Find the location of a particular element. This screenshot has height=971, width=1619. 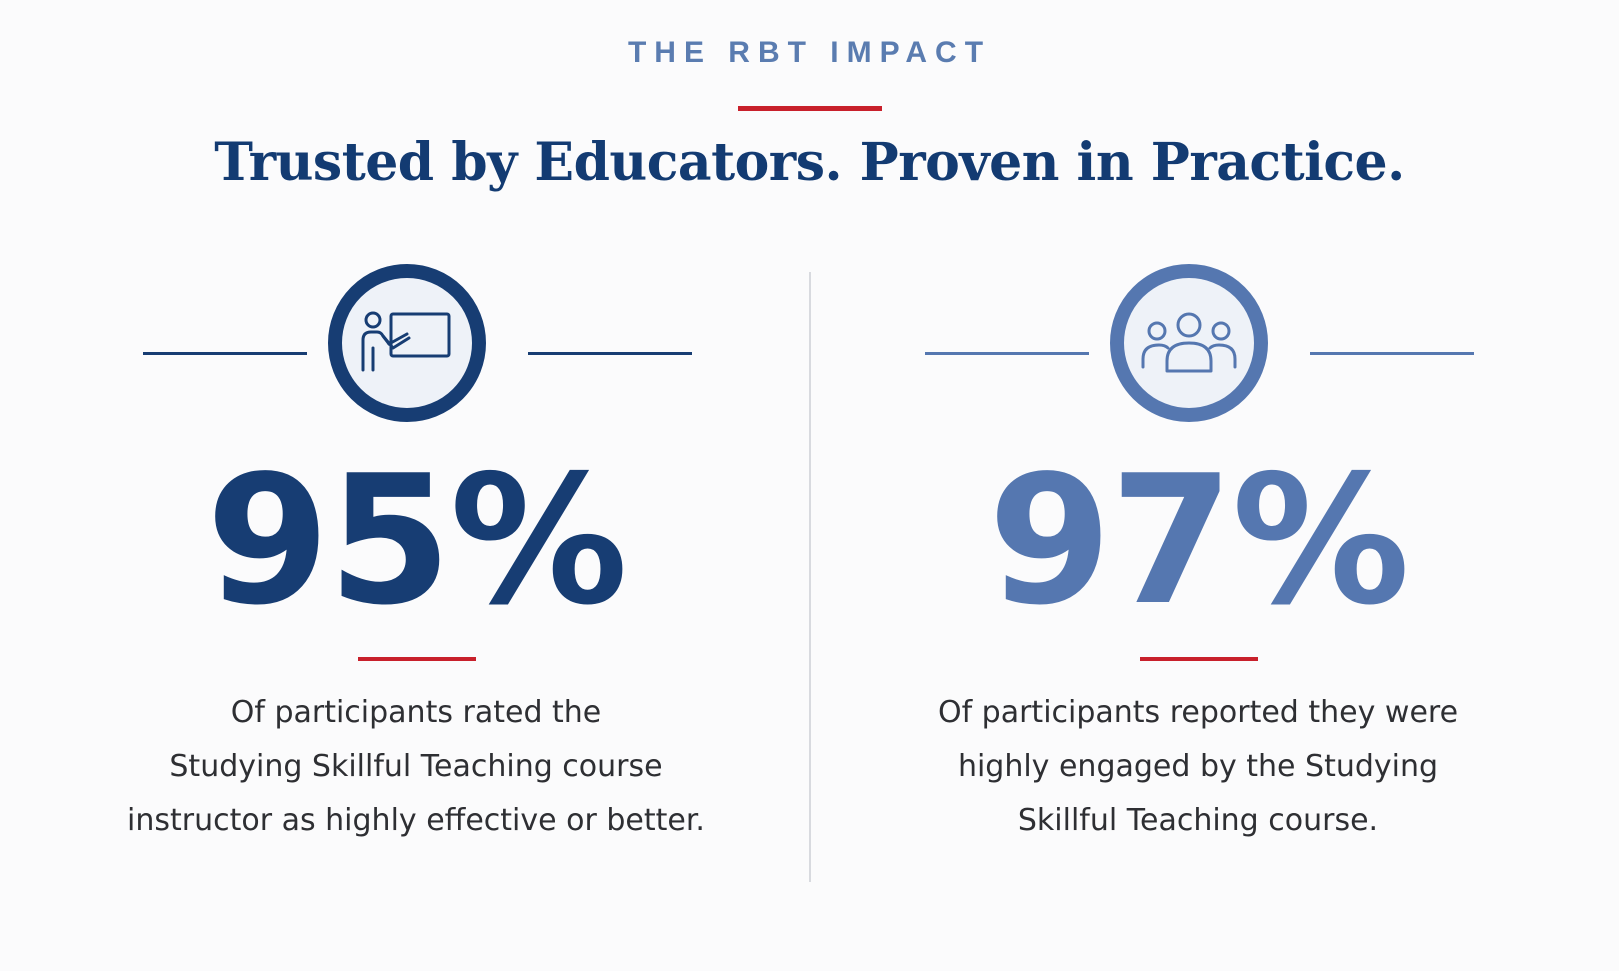

section-eyebrow: THE RBT IMPACT is located at coordinates (809, 52).